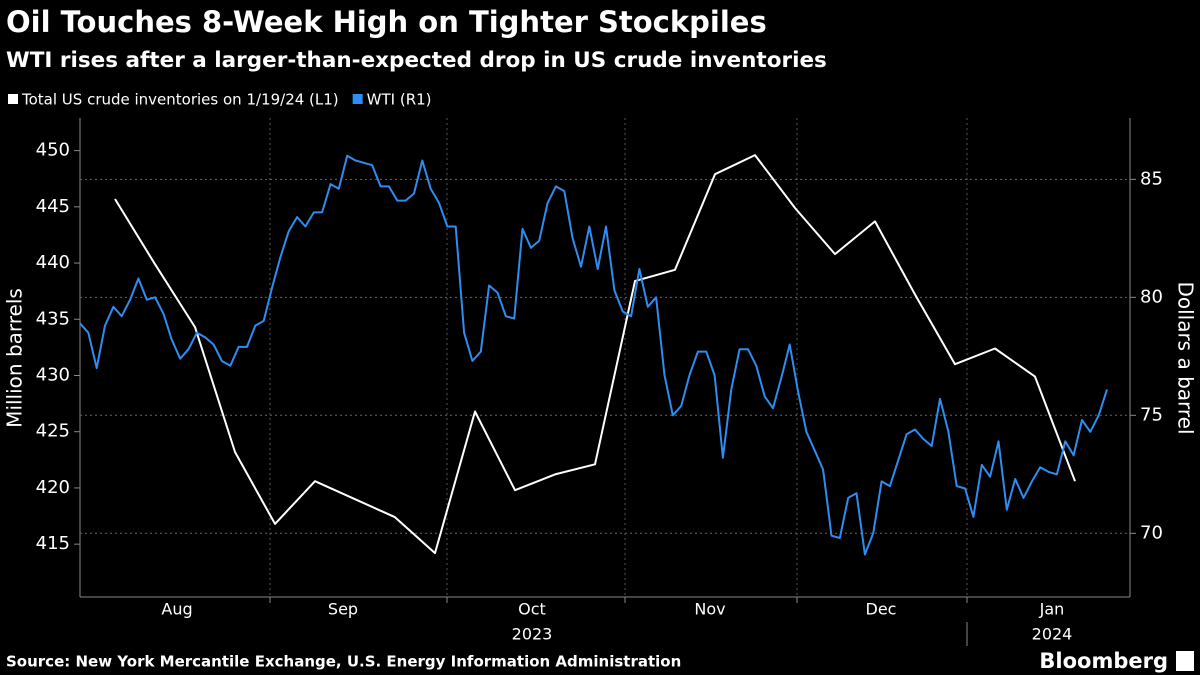 The width and height of the screenshot is (1200, 675). What do you see at coordinates (53, 150) in the screenshot?
I see `y-tick-label: 450` at bounding box center [53, 150].